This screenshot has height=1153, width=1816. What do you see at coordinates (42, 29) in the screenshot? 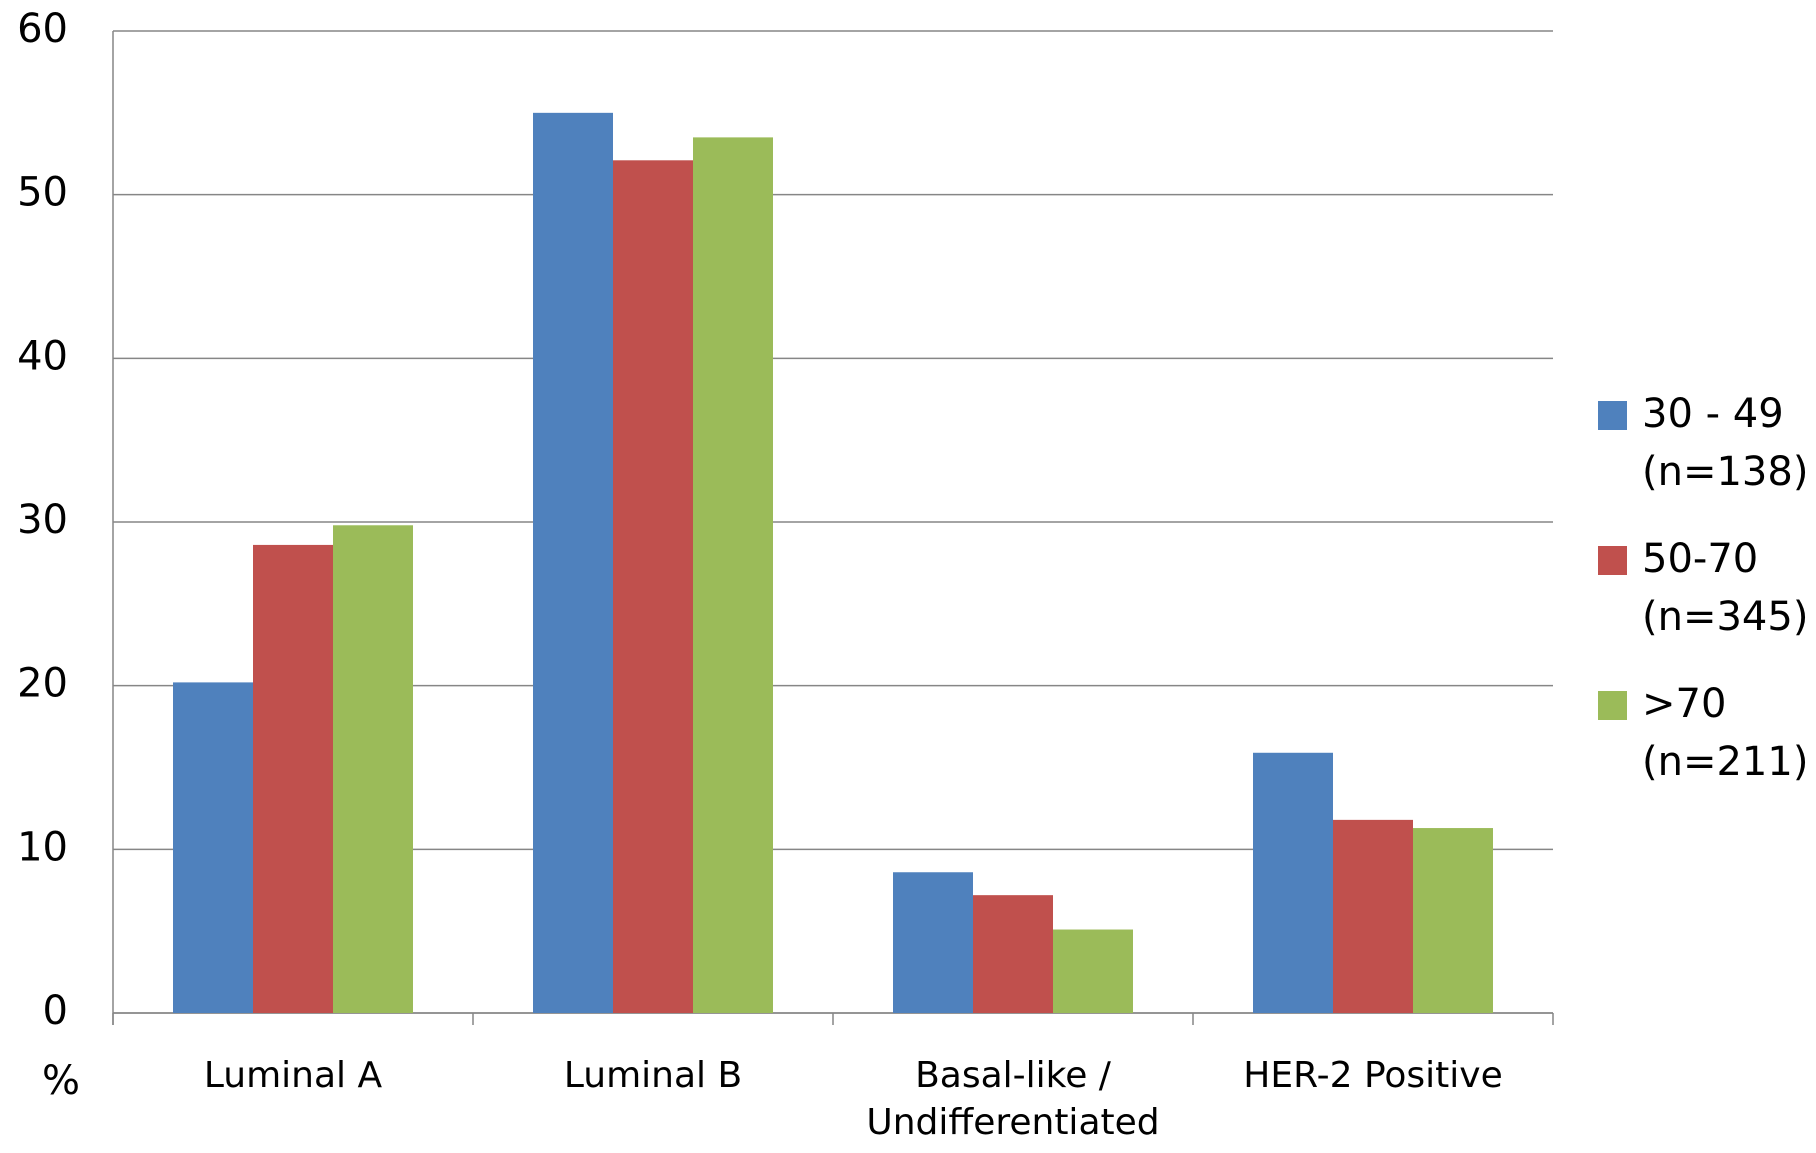
I see `y-tick-label: 60` at bounding box center [42, 29].